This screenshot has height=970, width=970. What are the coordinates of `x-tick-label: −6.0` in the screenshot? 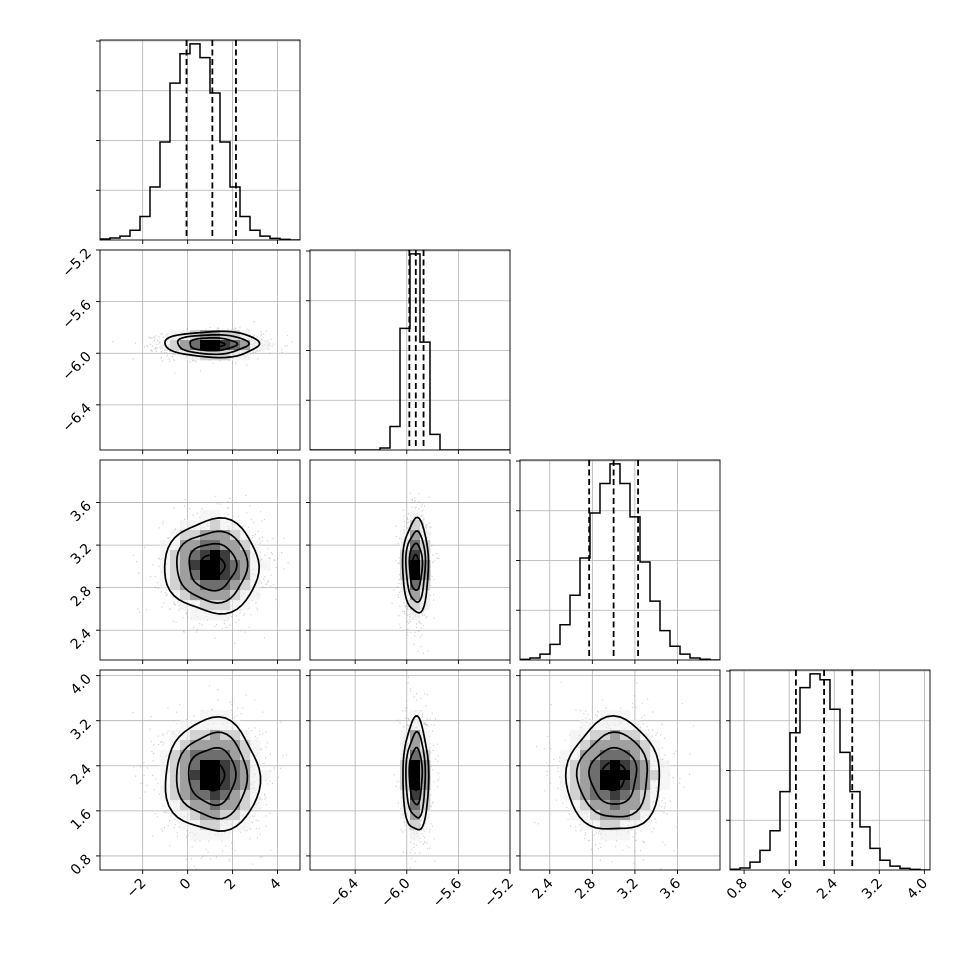 It's located at (395, 893).